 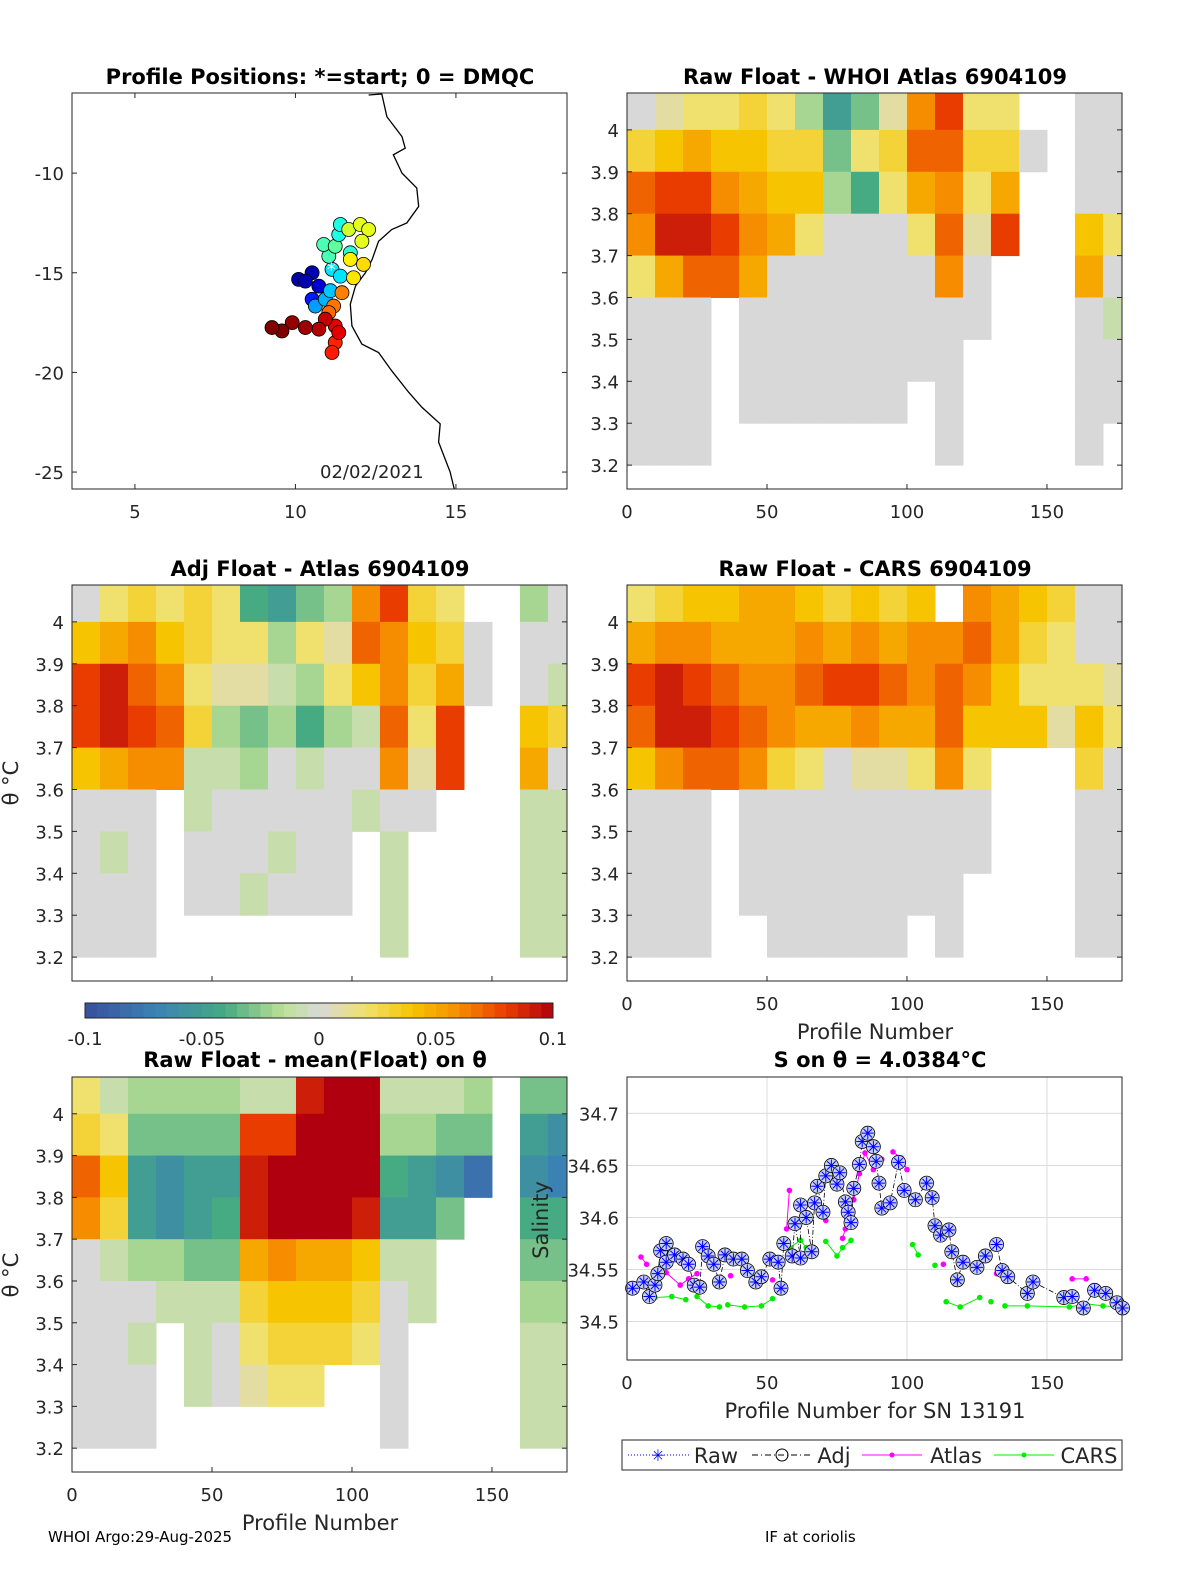 I want to click on theta-ytick: 4, so click(x=58, y=623).